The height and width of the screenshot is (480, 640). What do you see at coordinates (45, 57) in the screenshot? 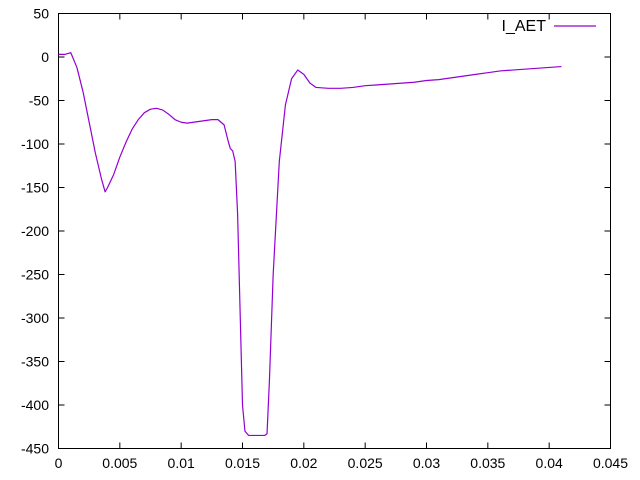
I see `y-tick-label: 0` at bounding box center [45, 57].